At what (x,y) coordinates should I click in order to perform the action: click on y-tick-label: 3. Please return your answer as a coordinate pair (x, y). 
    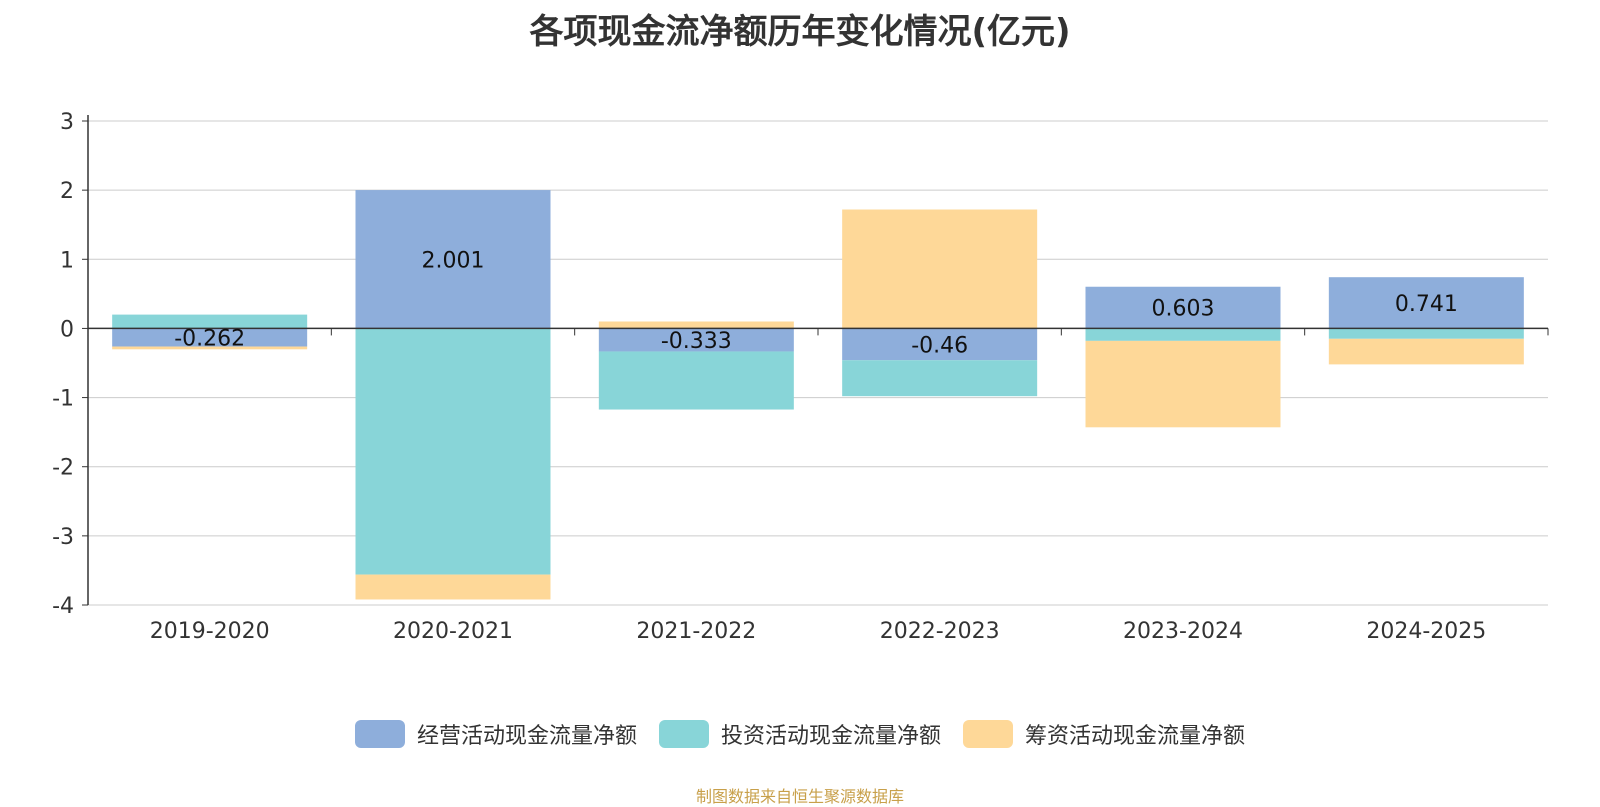
    Looking at the image, I should click on (67, 122).